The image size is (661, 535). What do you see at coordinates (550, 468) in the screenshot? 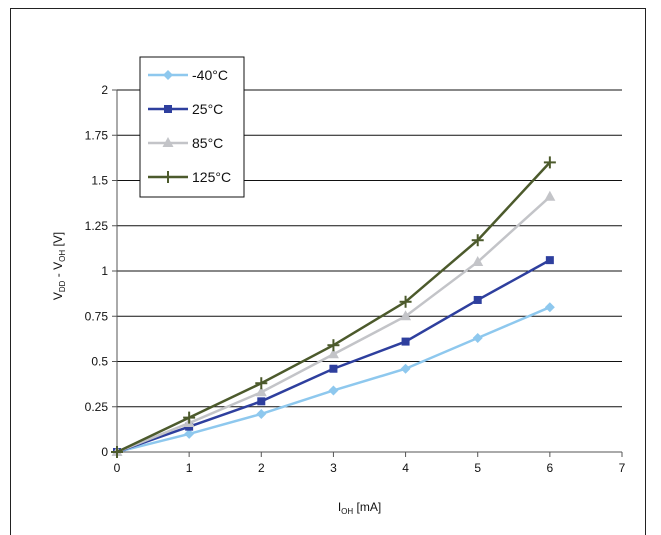
I see `x-tick-label: 6` at bounding box center [550, 468].